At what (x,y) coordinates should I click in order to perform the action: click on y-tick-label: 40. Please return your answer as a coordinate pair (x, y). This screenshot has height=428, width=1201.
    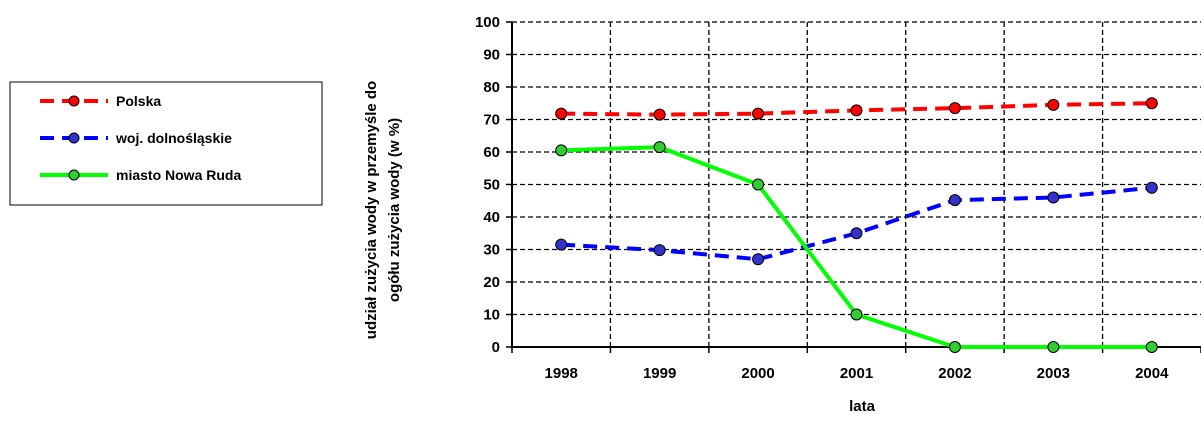
    Looking at the image, I should click on (491, 217).